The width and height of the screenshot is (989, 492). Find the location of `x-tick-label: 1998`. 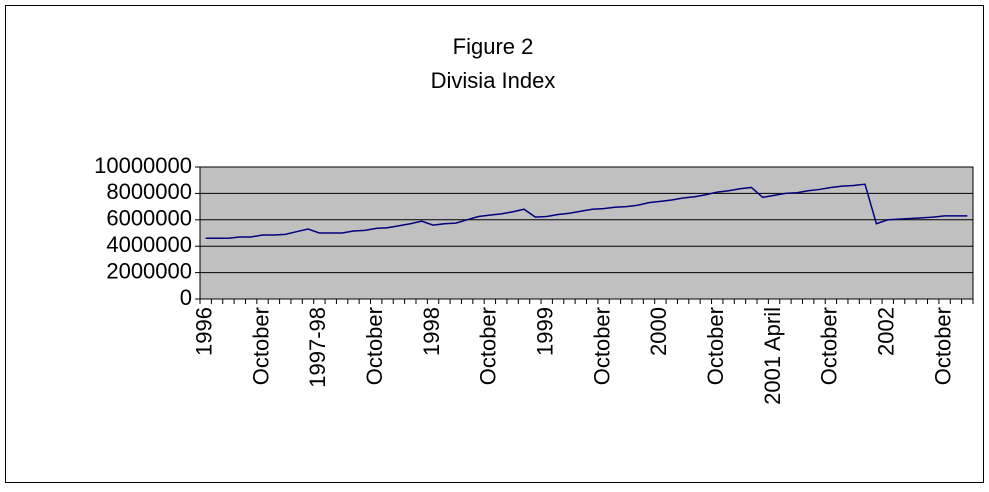

x-tick-label: 1998 is located at coordinates (431, 331).